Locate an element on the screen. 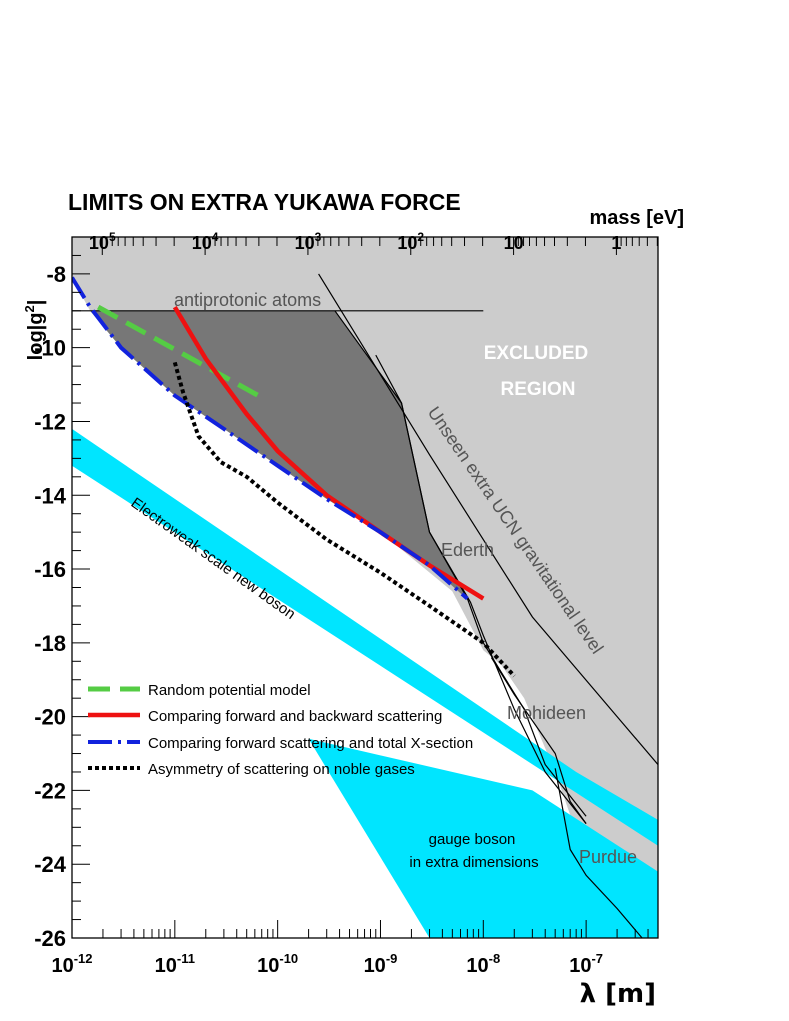 This screenshot has width=789, height=1021. y-tick-label-8: -10 is located at coordinates (50, 348).